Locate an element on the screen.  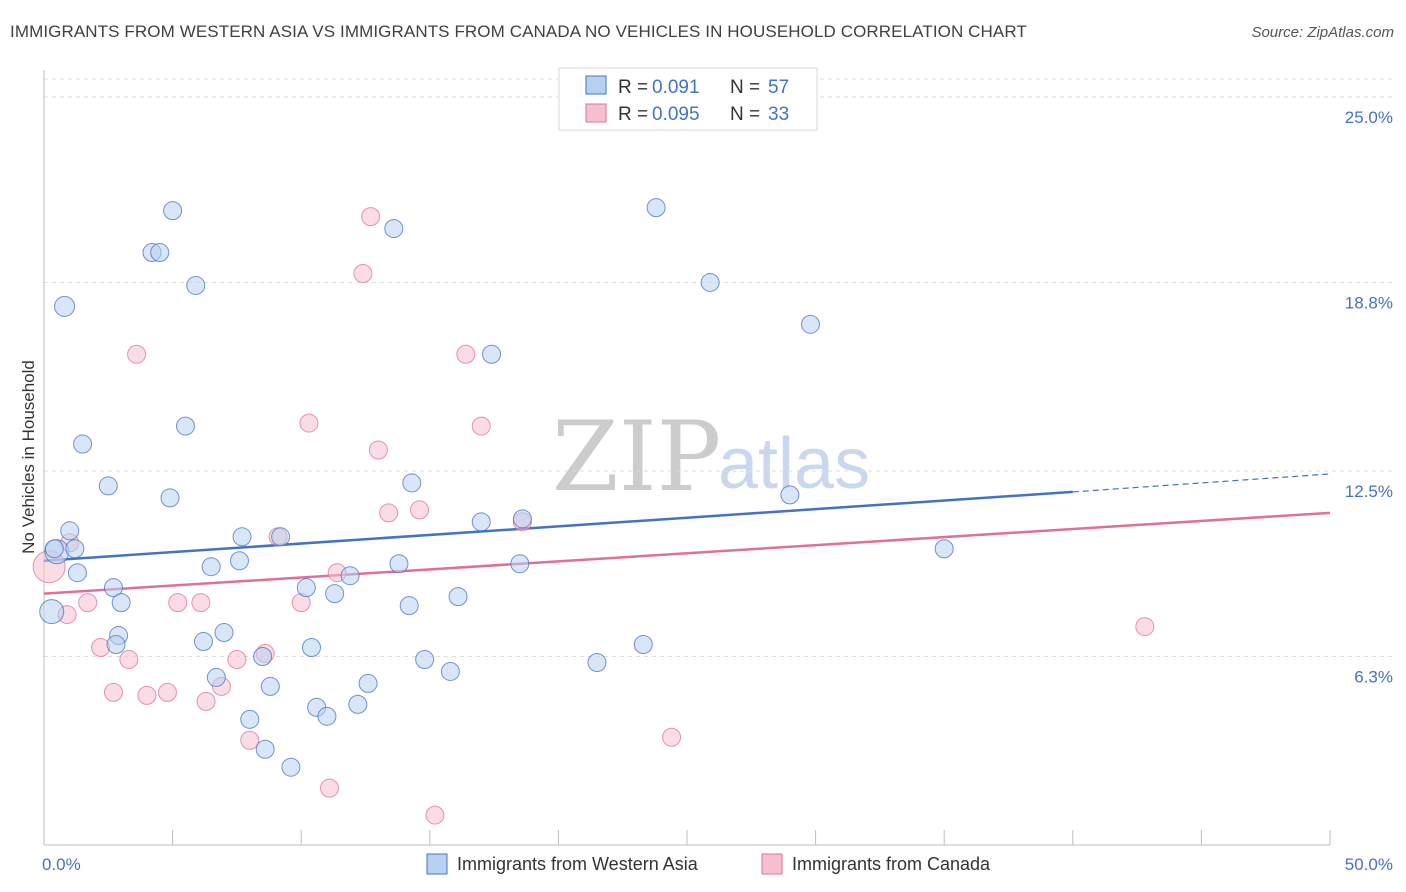
trend-line-western-asia-extension is located at coordinates (1201, 483).